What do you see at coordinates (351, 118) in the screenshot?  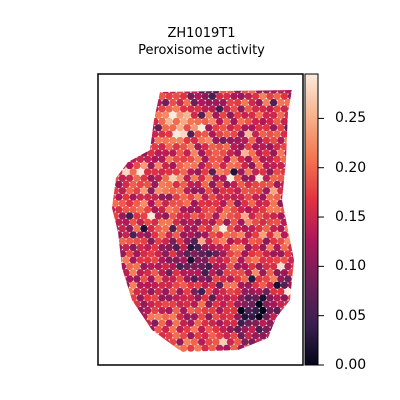 I see `colorbar-tick-label: 0.25` at bounding box center [351, 118].